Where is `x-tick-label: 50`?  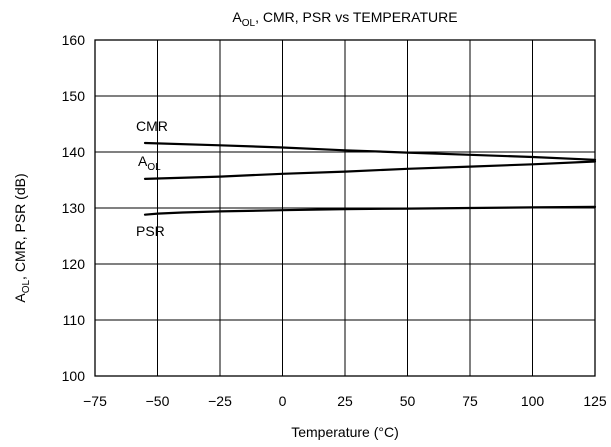
x-tick-label: 50 is located at coordinates (408, 401).